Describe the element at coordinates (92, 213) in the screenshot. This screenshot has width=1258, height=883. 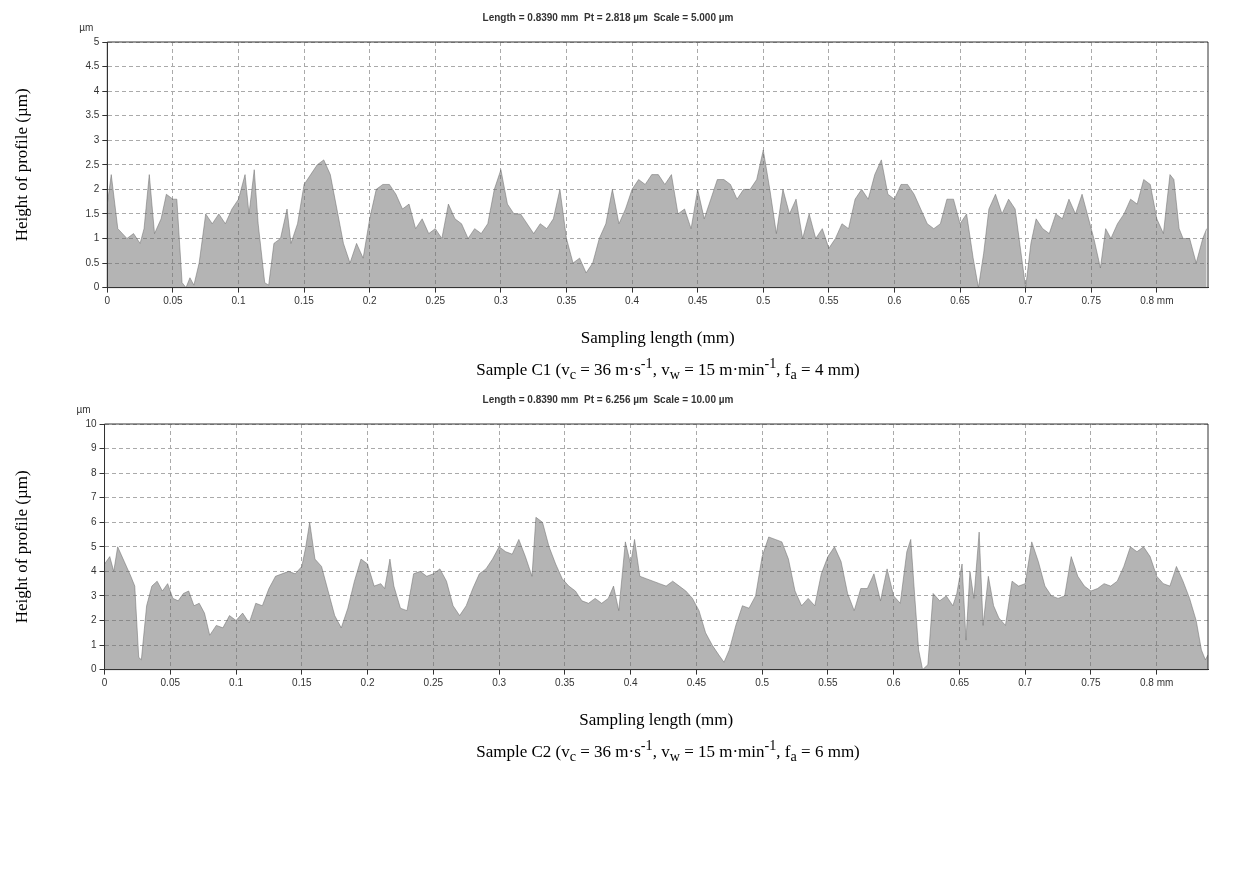
I see `y-tick-label: 1.5` at that location.